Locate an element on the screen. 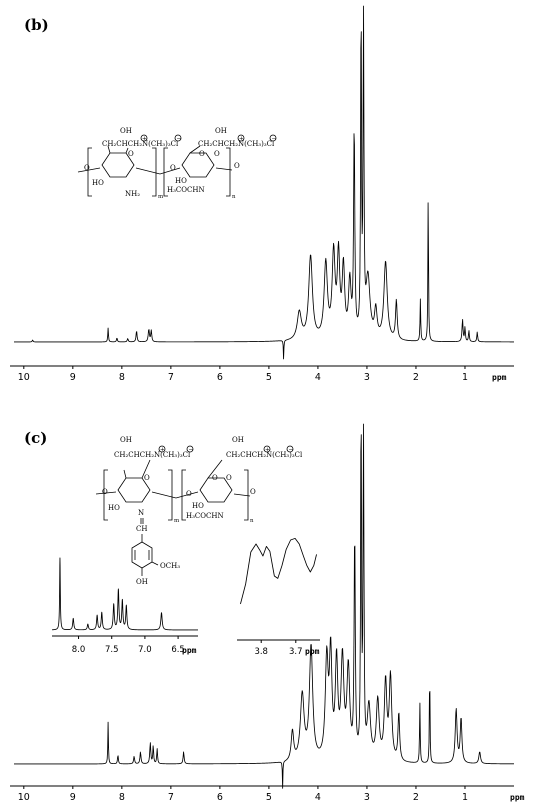  axis-b-tick-label: 1 is located at coordinates (465, 377).